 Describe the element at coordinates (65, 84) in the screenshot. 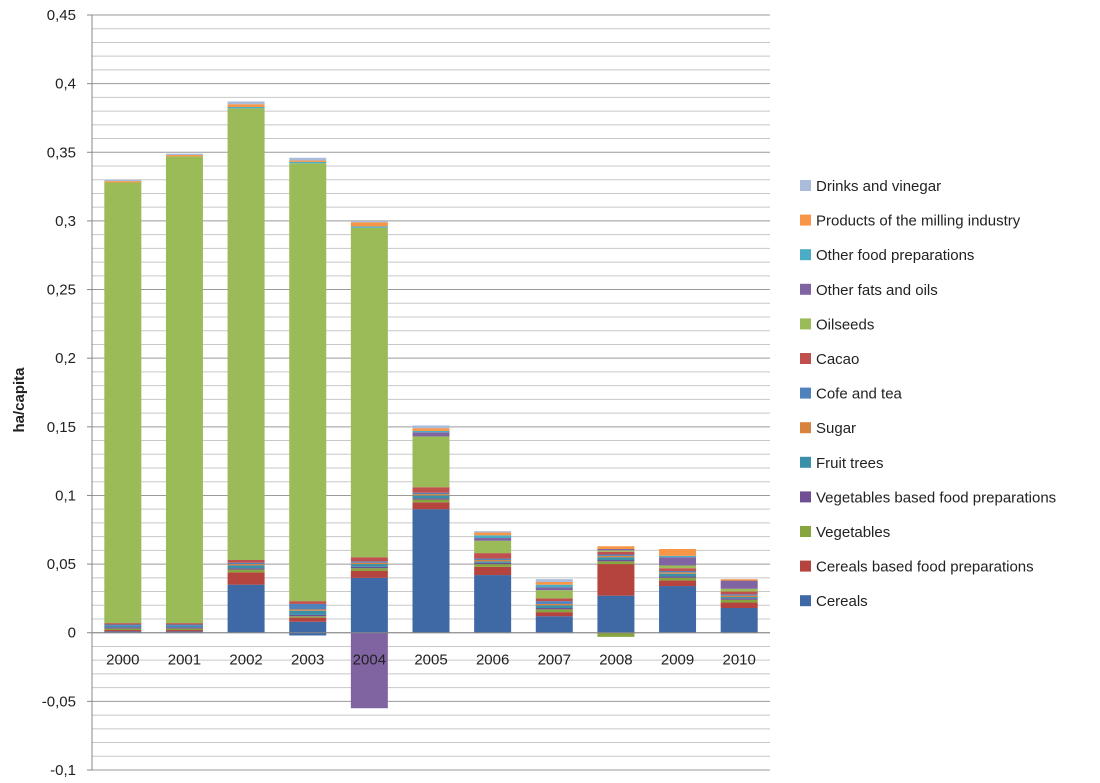

I see `y-tick-label: 0,4` at that location.